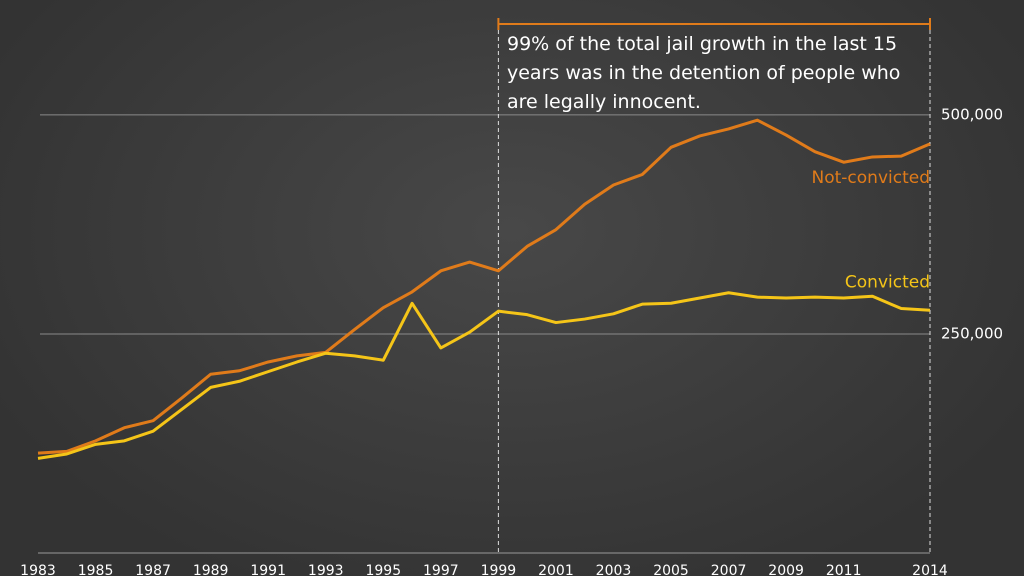 The height and width of the screenshot is (576, 1024). I want to click on series-label: Convicted, so click(887, 282).